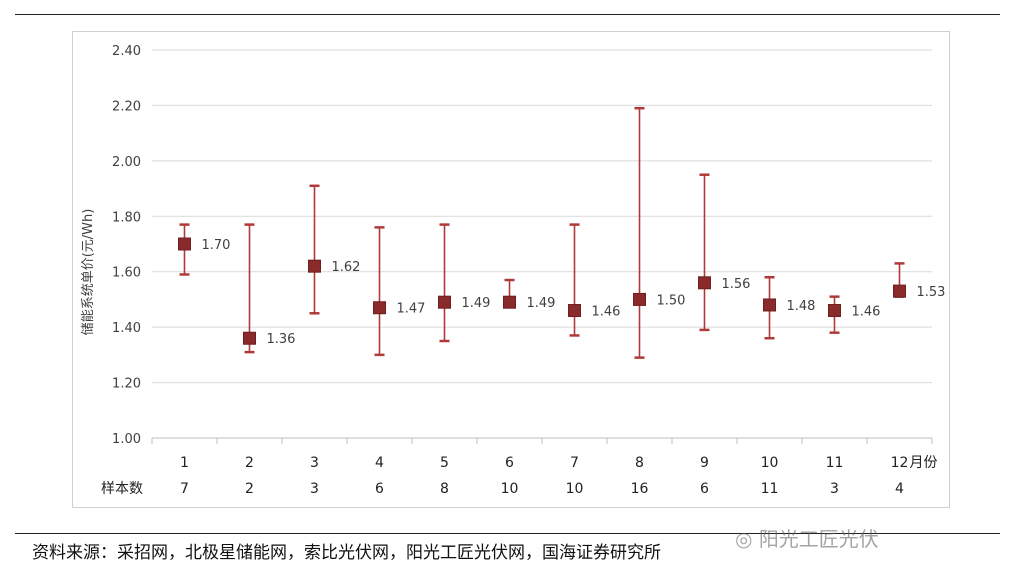 The image size is (1011, 581). Describe the element at coordinates (900, 463) in the screenshot. I see `x-category-label: 12` at that location.